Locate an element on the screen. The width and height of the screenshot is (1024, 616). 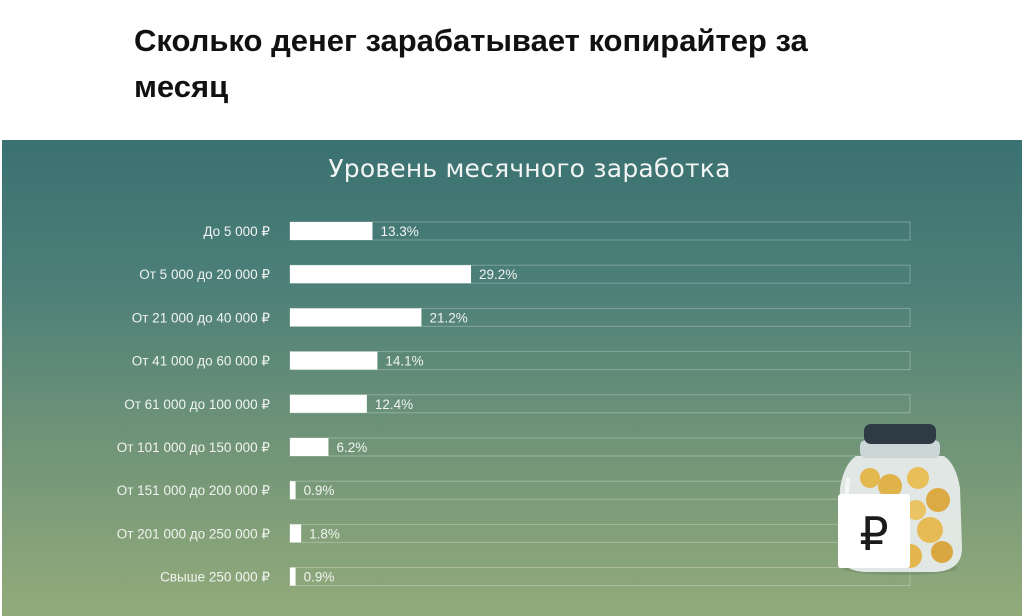
category-label: Свыше 250 000 ₽ is located at coordinates (215, 577).